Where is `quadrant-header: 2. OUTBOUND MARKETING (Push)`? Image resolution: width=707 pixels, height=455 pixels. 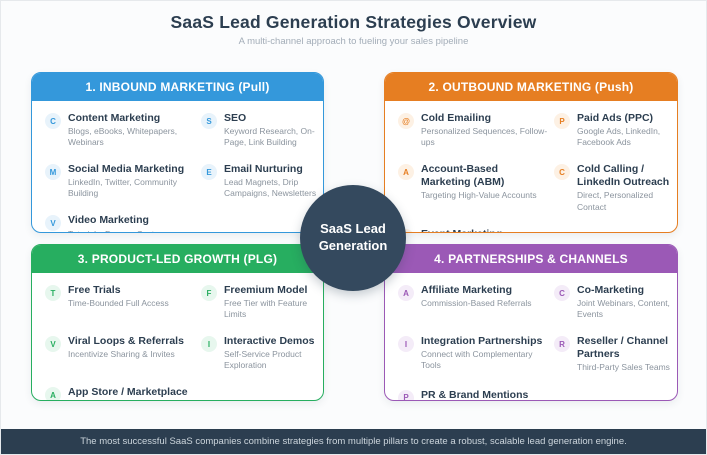 quadrant-header: 2. OUTBOUND MARKETING (Push) is located at coordinates (531, 87).